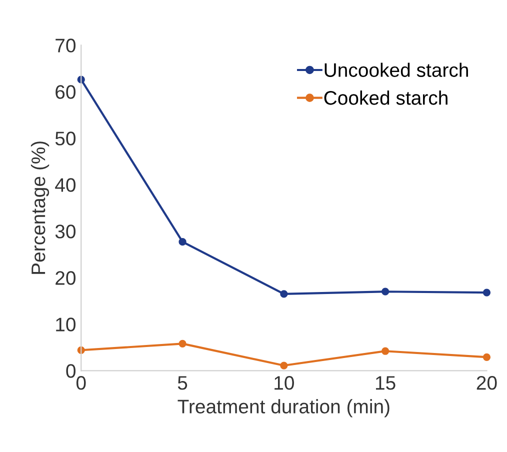 This screenshot has height=452, width=507. Describe the element at coordinates (396, 69) in the screenshot. I see `legend-label: Uncooked starch` at that location.